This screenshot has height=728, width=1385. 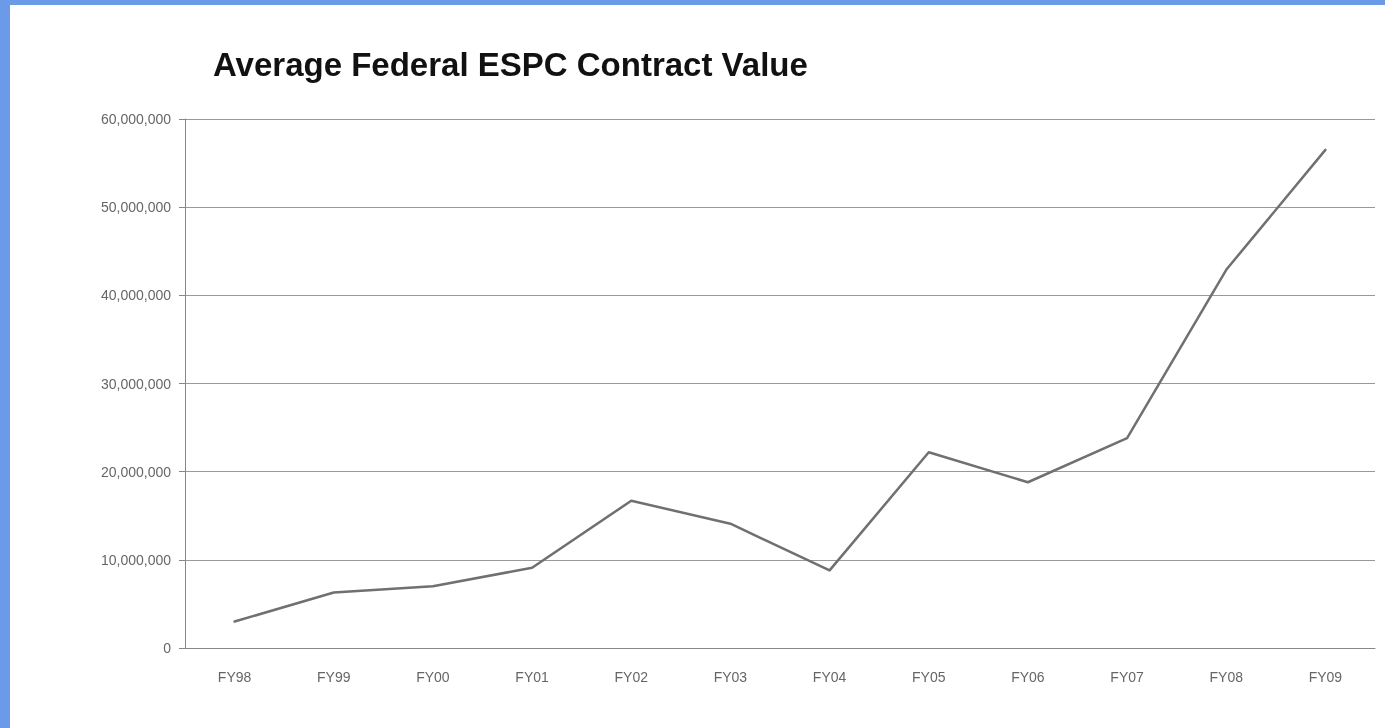 I want to click on x-tick-label: FY00, so click(x=433, y=677).